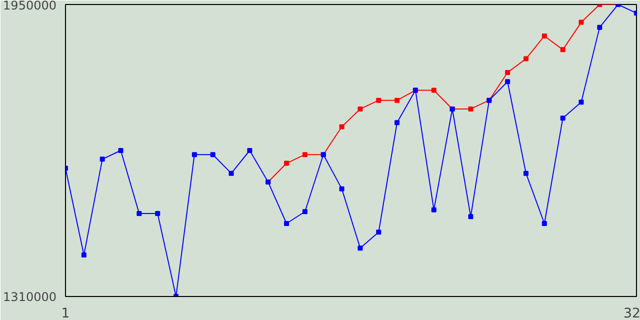 The width and height of the screenshot is (640, 320). What do you see at coordinates (30, 297) in the screenshot?
I see `y-tick-label: 1310000` at bounding box center [30, 297].